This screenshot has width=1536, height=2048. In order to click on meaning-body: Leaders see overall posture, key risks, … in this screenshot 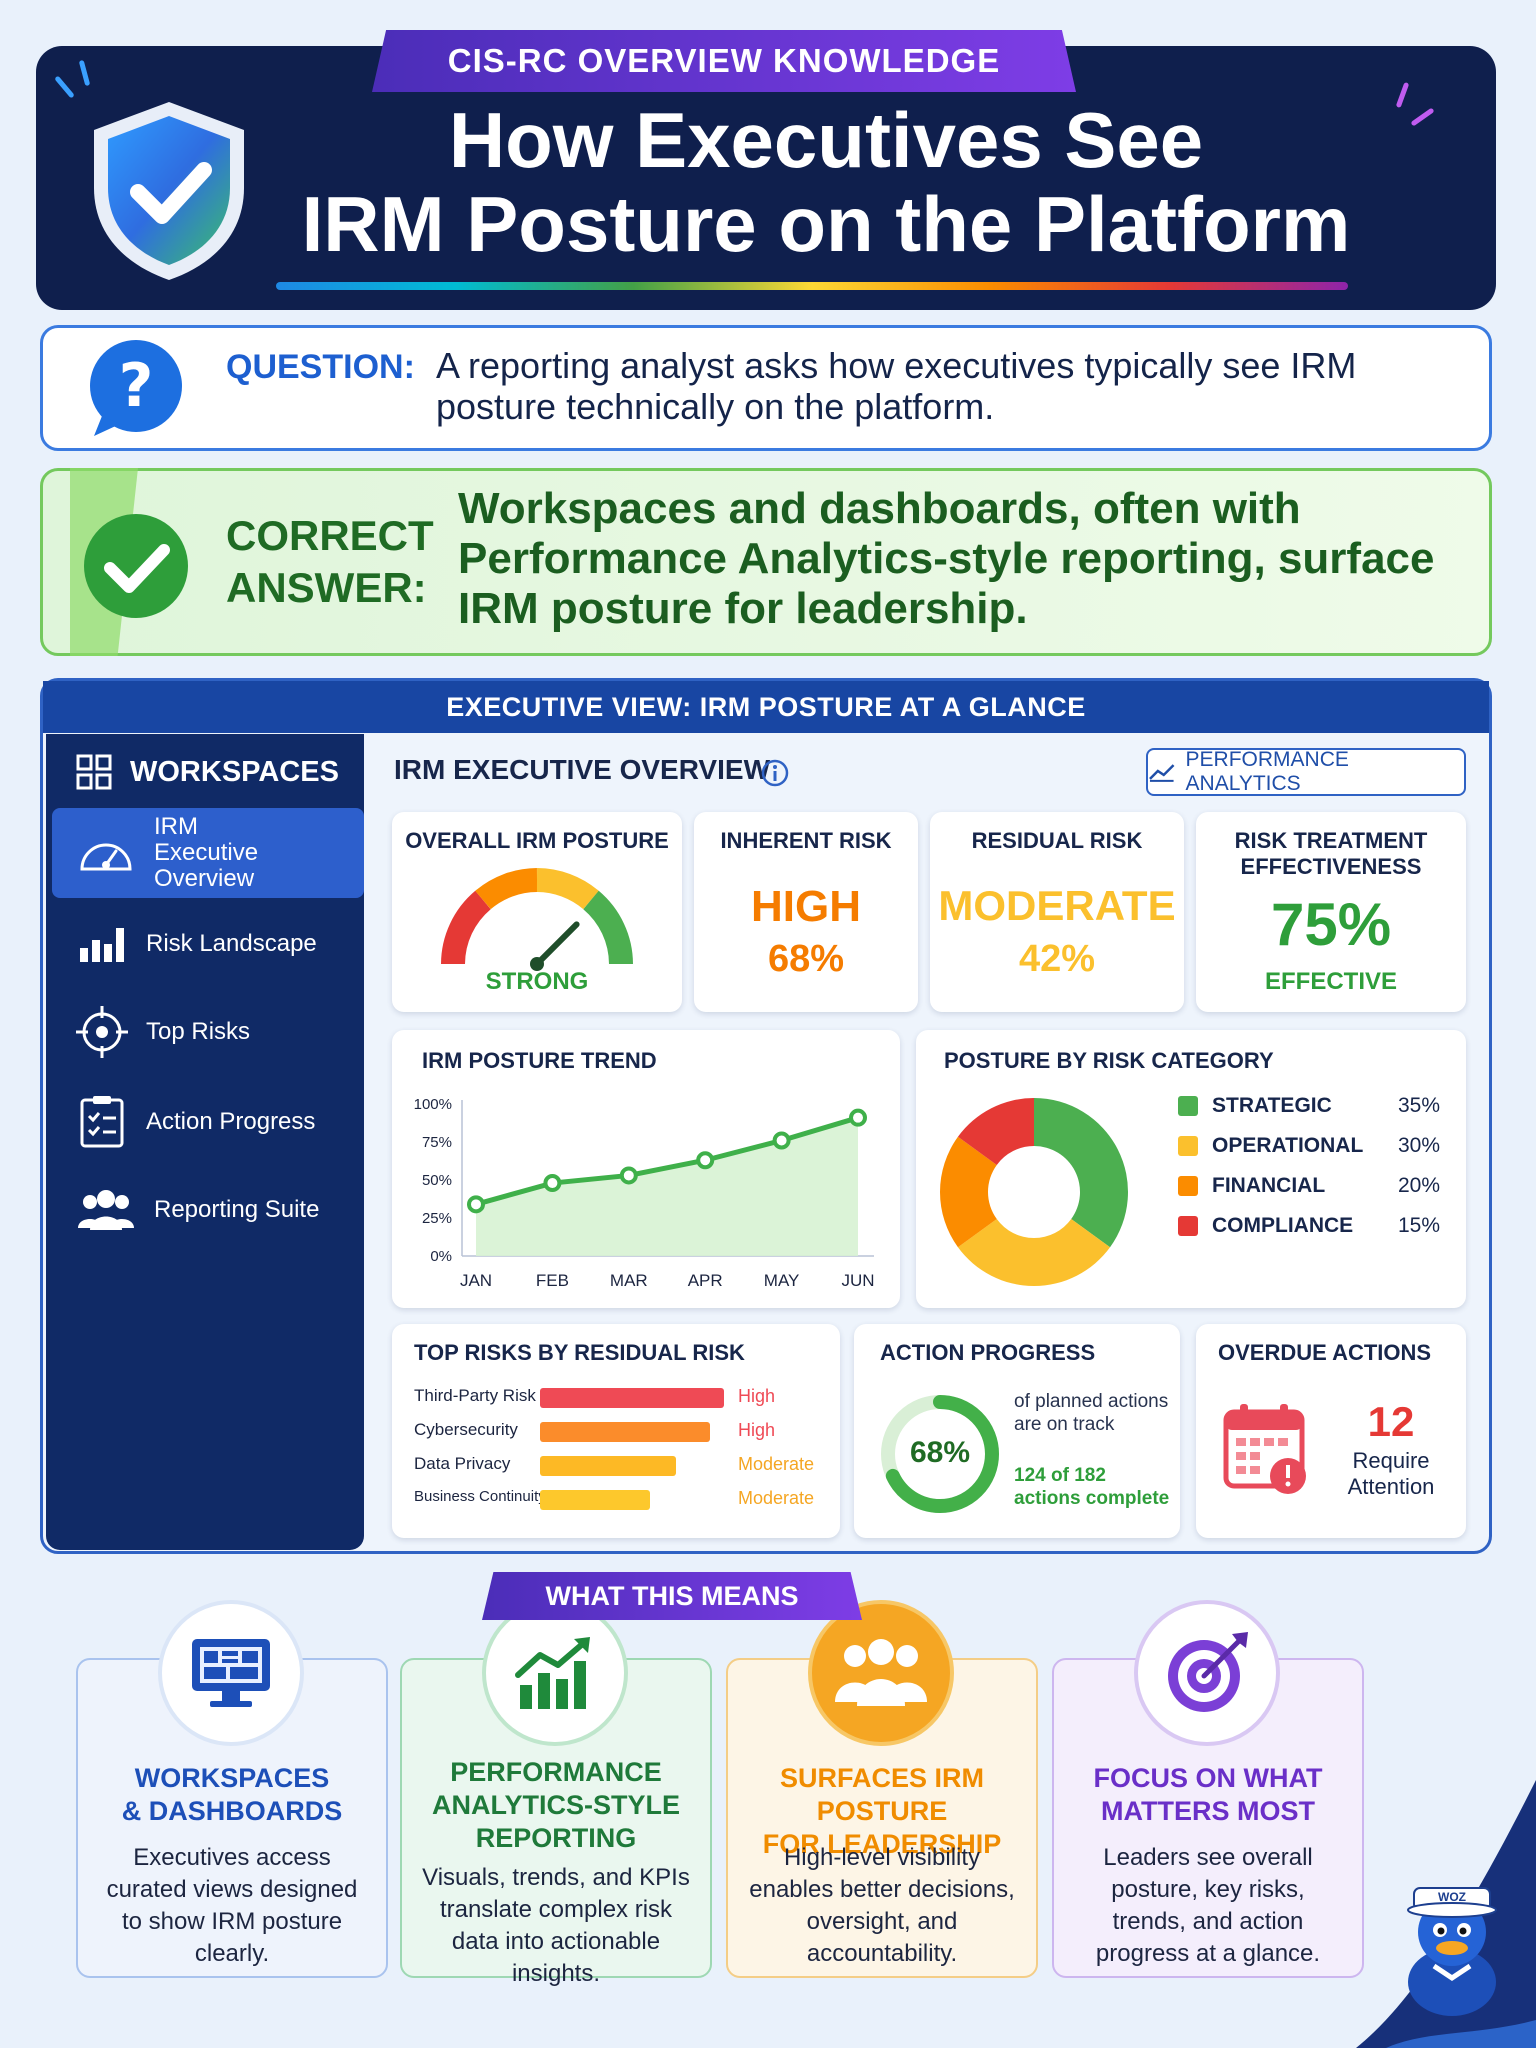, I will do `click(1208, 1905)`.